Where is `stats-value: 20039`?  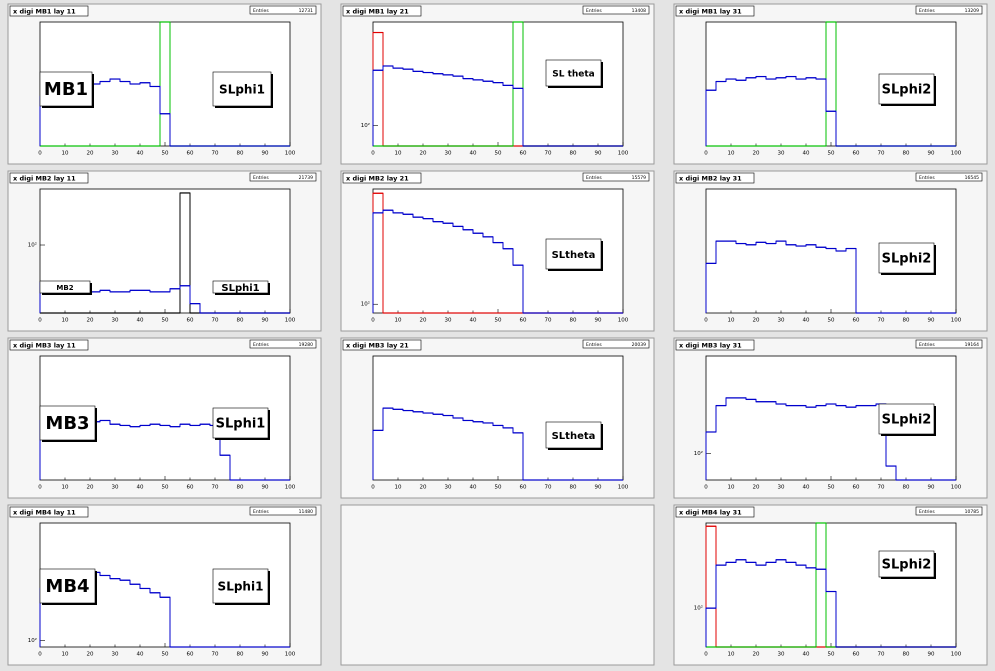
stats-value: 20039 is located at coordinates (639, 345).